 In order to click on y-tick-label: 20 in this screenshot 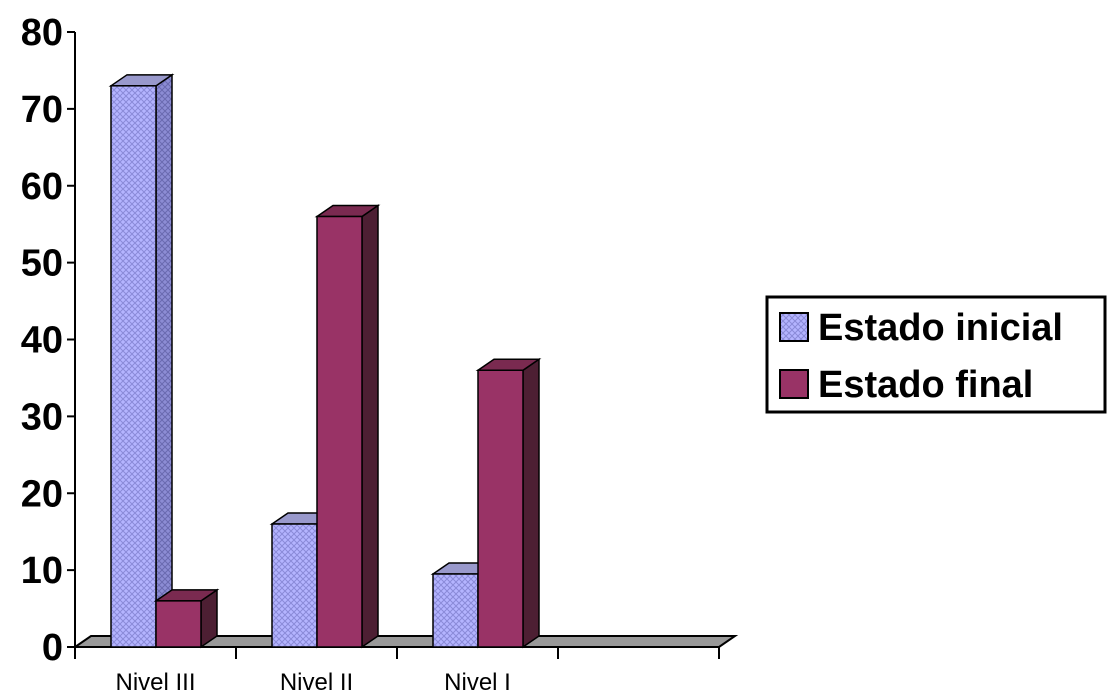, I will do `click(42, 494)`.